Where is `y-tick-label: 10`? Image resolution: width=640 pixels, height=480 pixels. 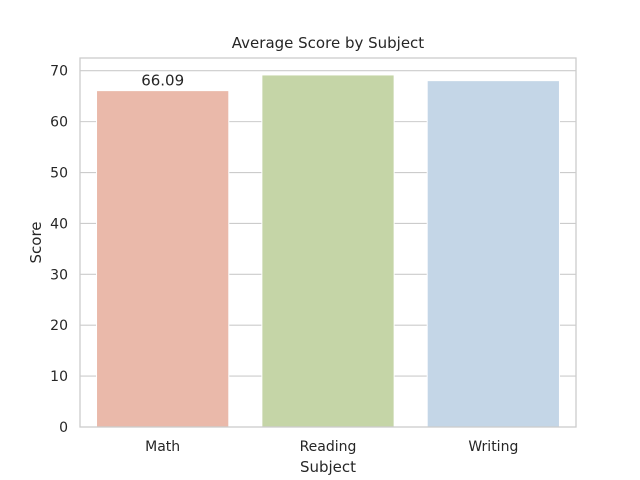 y-tick-label: 10 is located at coordinates (59, 377).